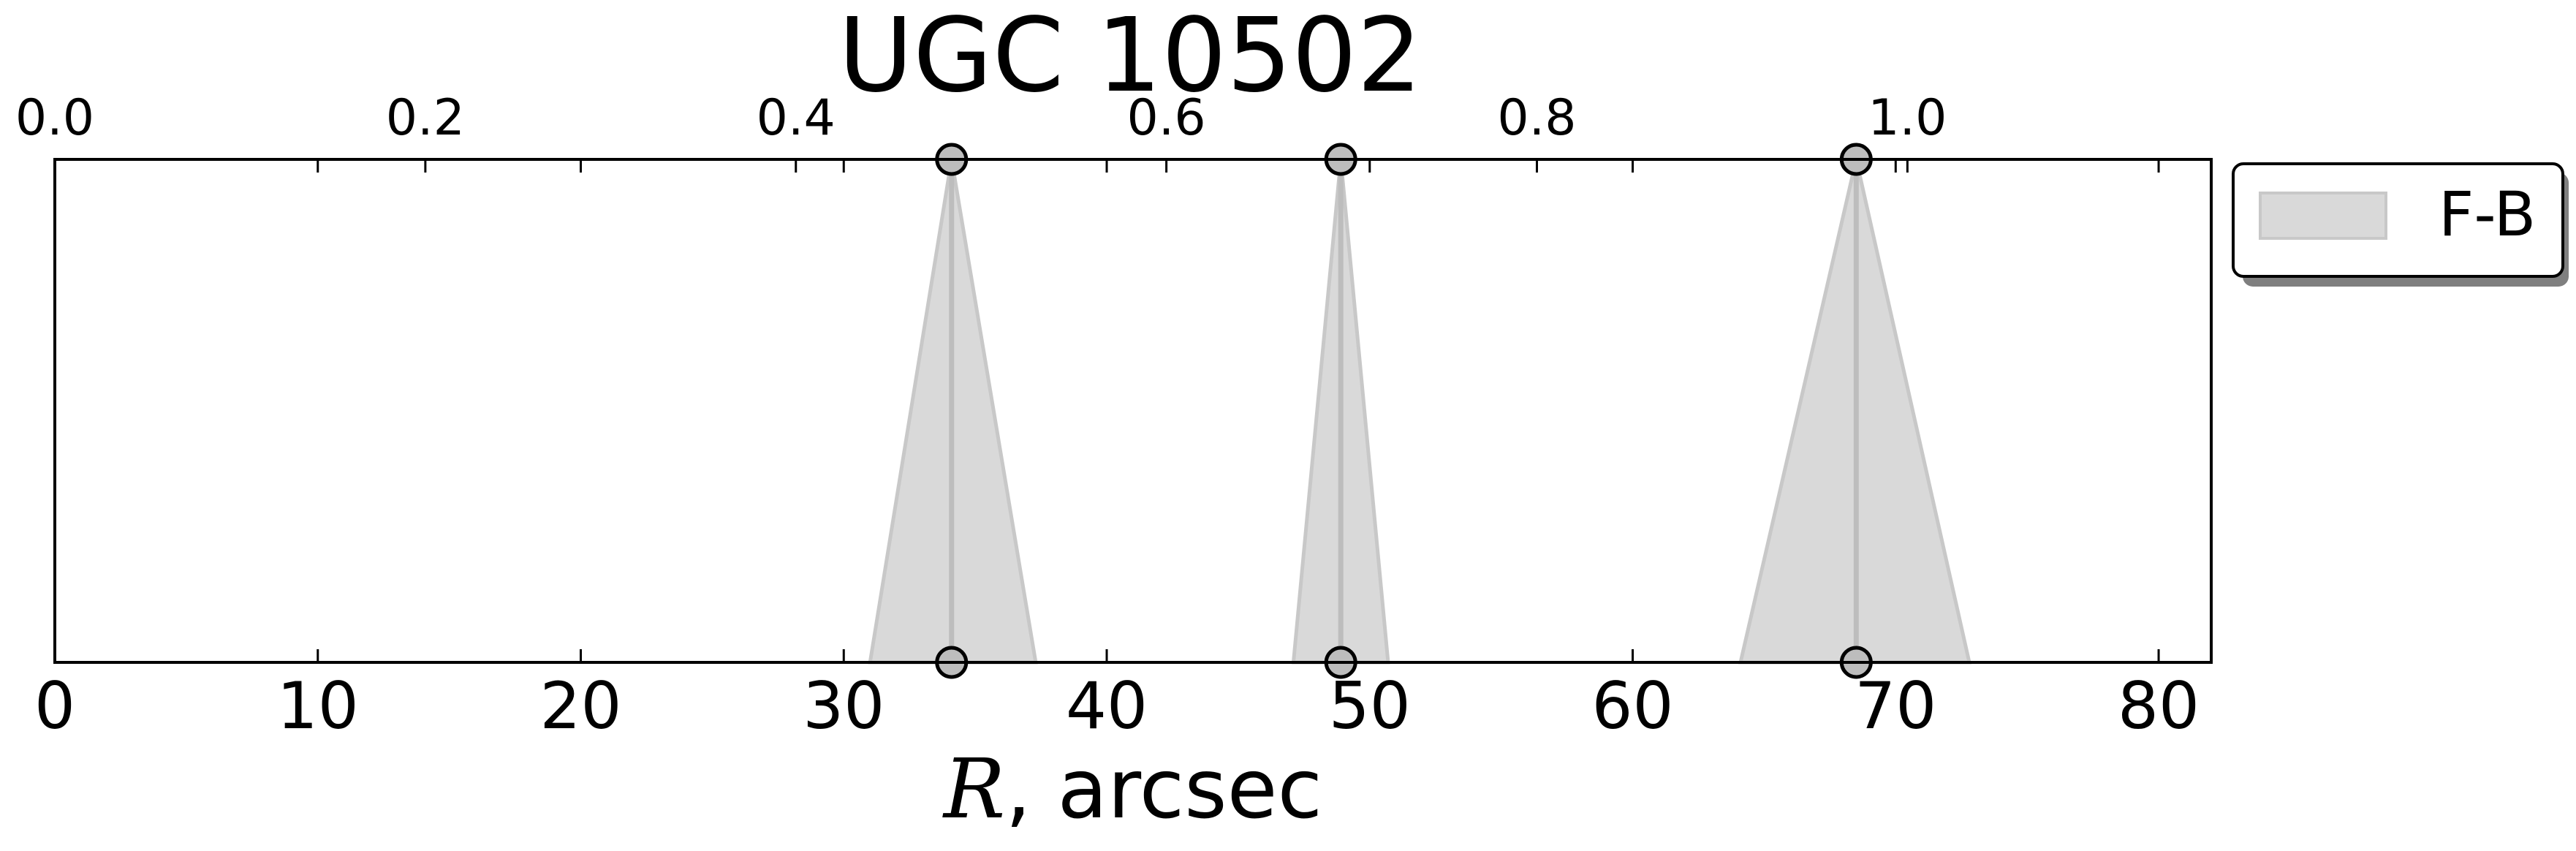  Describe the element at coordinates (2487, 214) in the screenshot. I see `legend-label-f-b: F-B` at that location.